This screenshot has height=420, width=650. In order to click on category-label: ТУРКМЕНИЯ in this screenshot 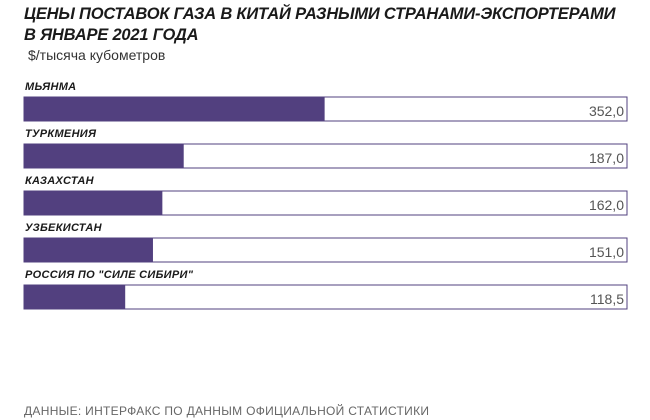, I will do `click(61, 134)`.